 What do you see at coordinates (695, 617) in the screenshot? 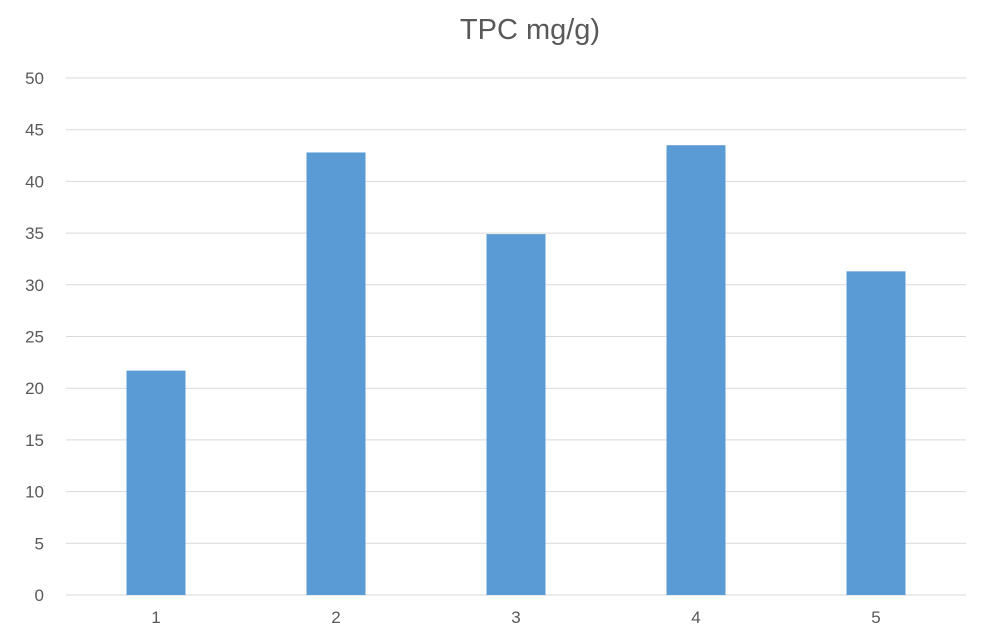
I see `x-tick-label: 4` at bounding box center [695, 617].